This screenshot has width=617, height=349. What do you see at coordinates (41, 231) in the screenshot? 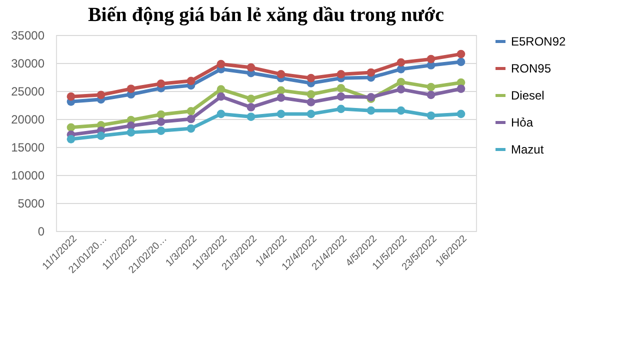
I see `y-tick-label: 0` at bounding box center [41, 231].